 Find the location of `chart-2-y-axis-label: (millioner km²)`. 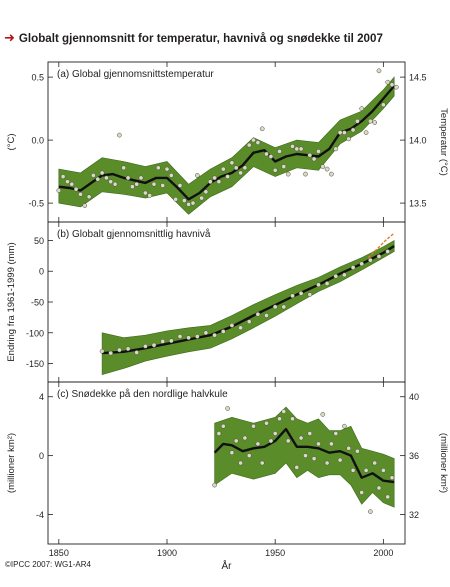

chart-2-y-axis-label: (millioner km²) is located at coordinates (11, 463).